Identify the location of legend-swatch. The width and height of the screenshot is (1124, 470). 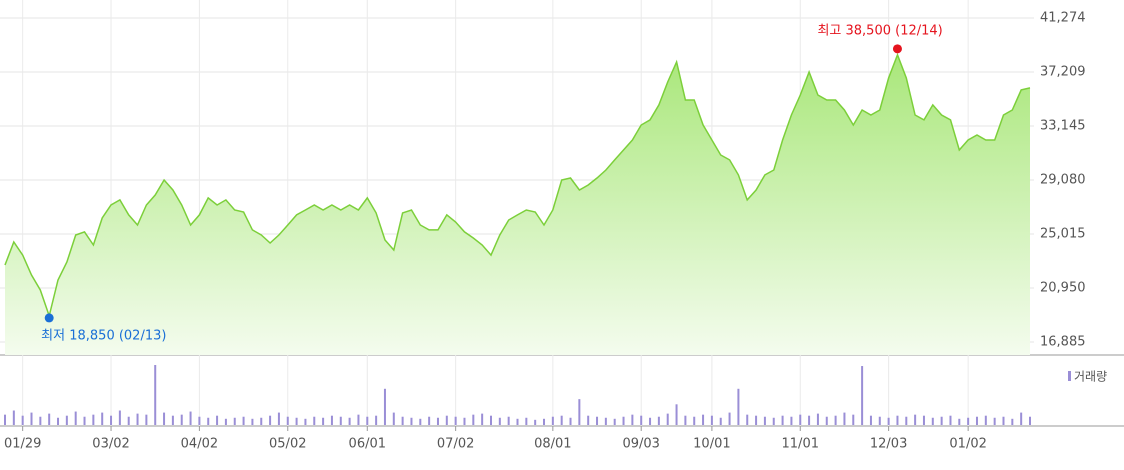
(1069, 376).